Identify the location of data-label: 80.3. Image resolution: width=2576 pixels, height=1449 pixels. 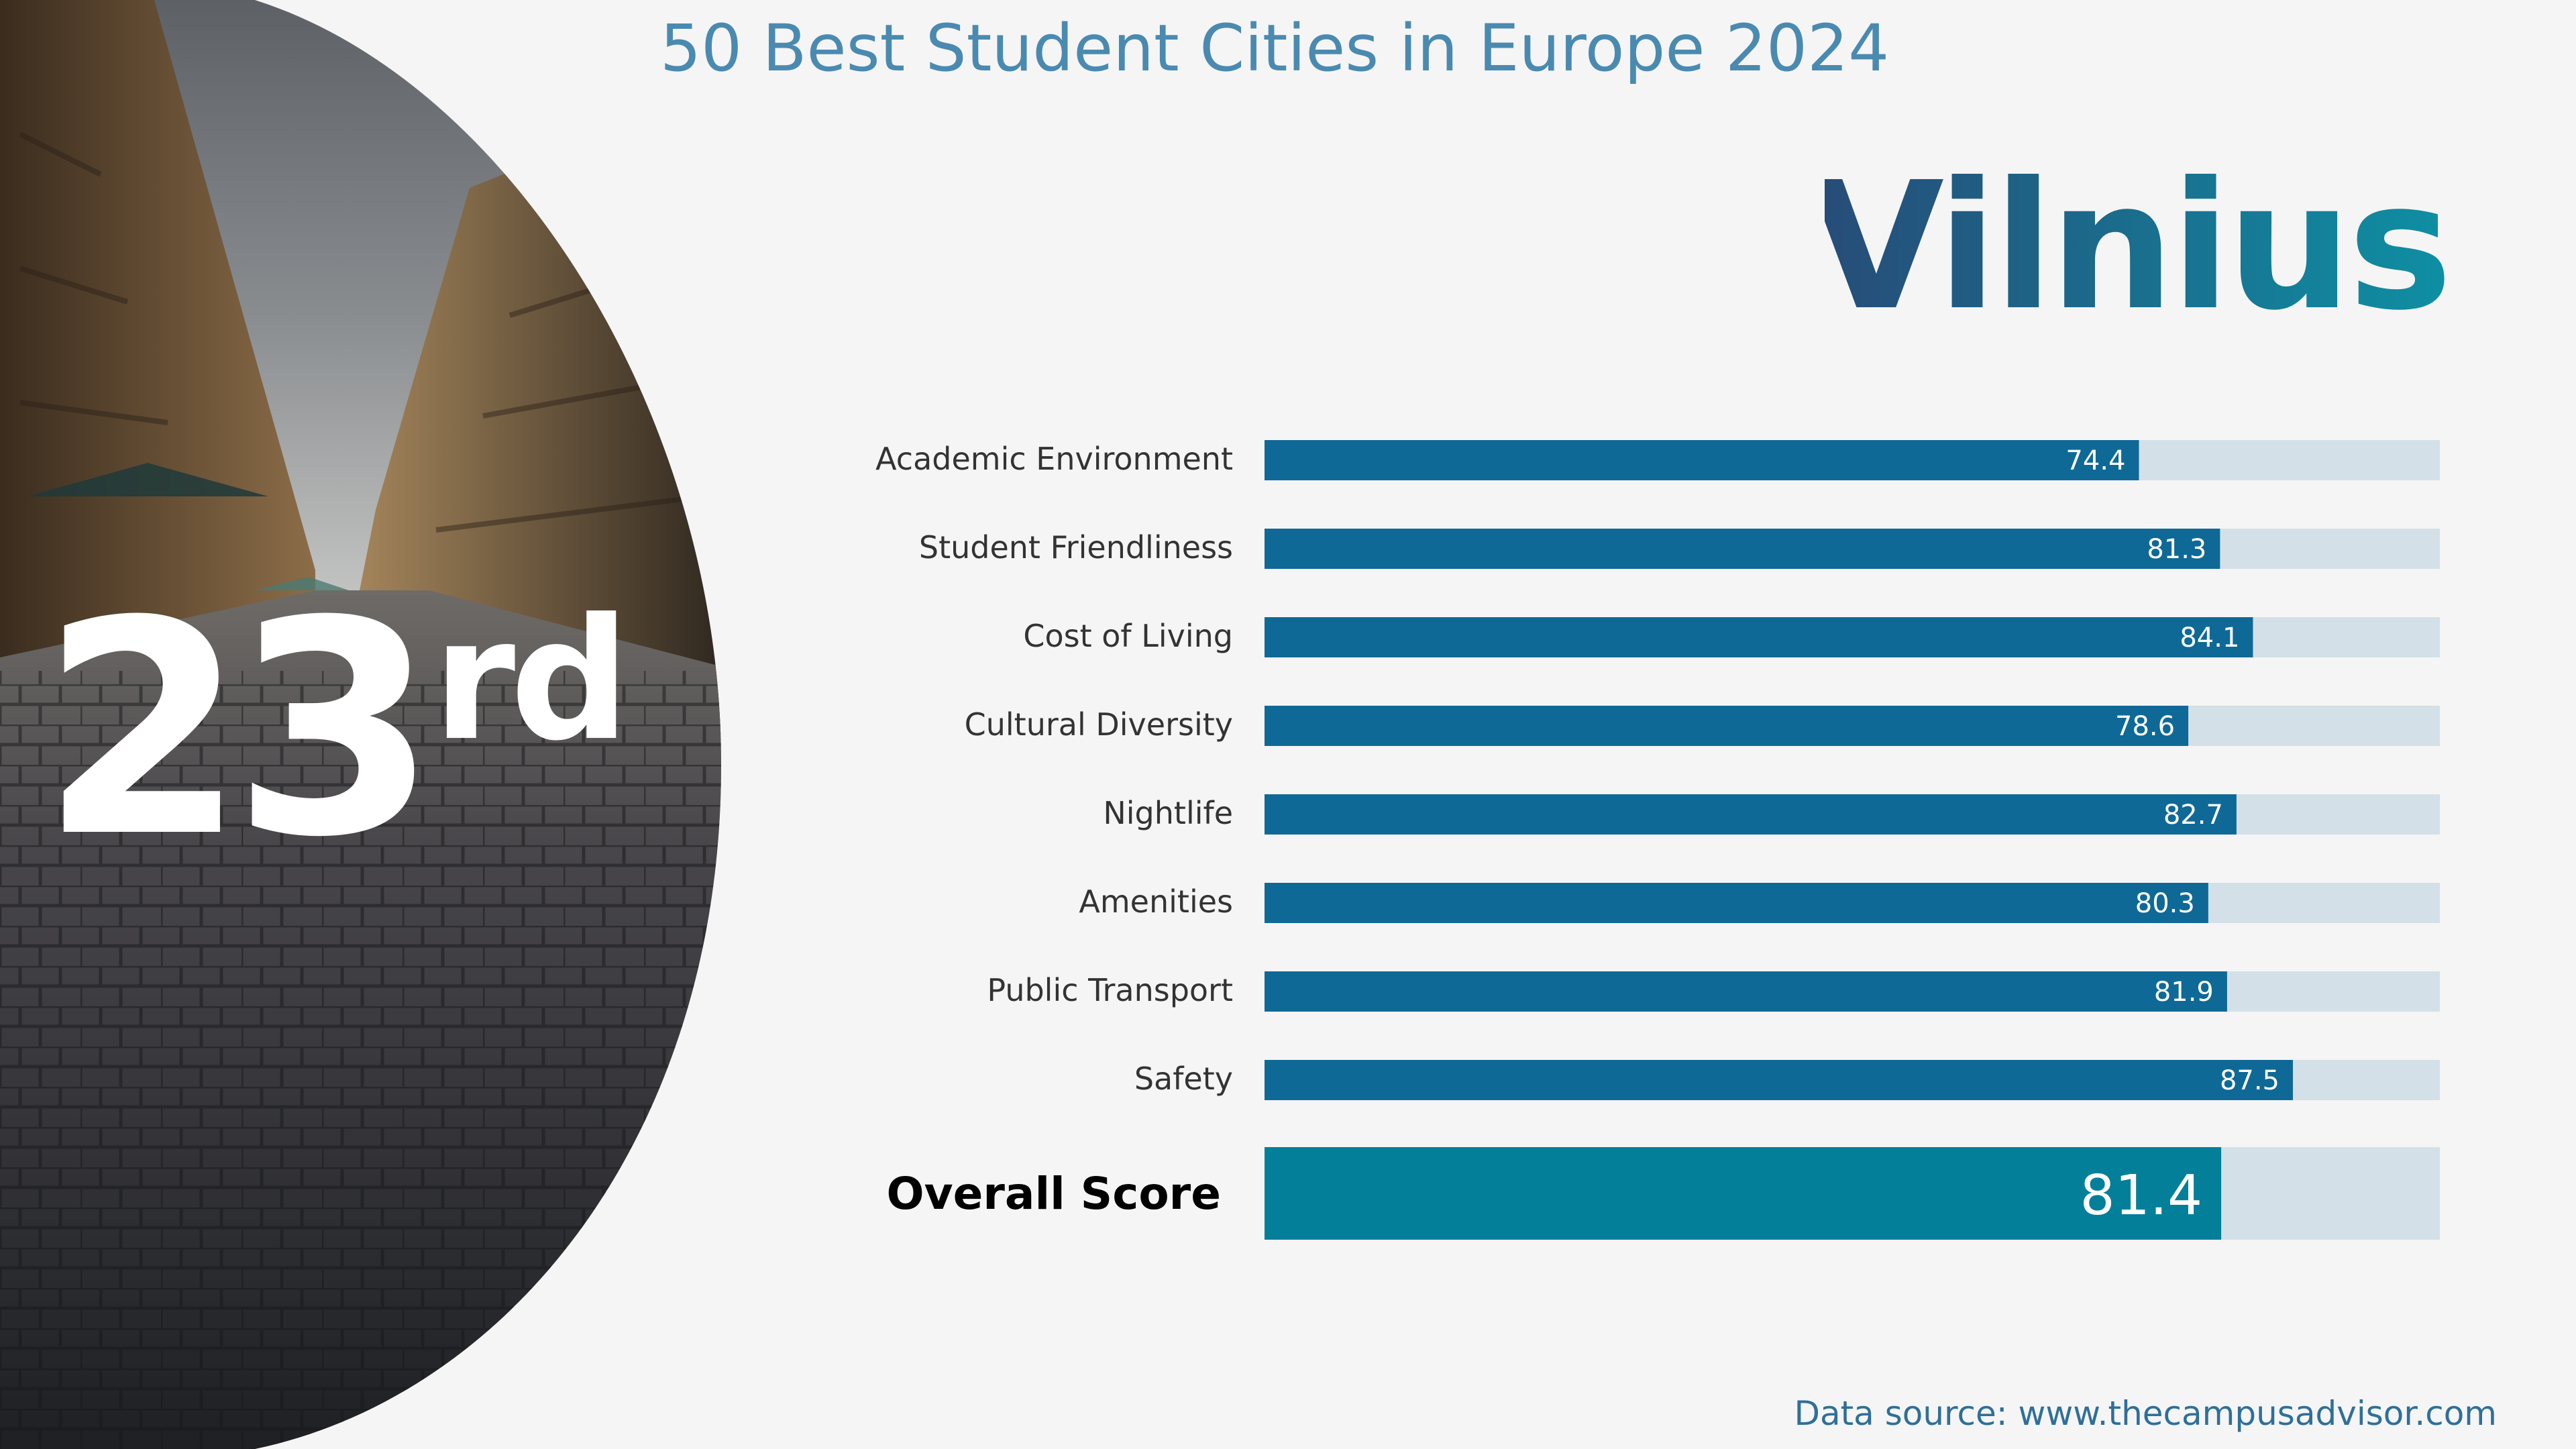
(2165, 903).